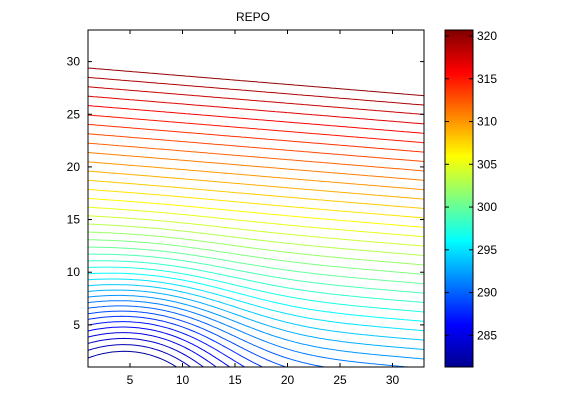  What do you see at coordinates (74, 62) in the screenshot?
I see `y-tick-label: 30` at bounding box center [74, 62].